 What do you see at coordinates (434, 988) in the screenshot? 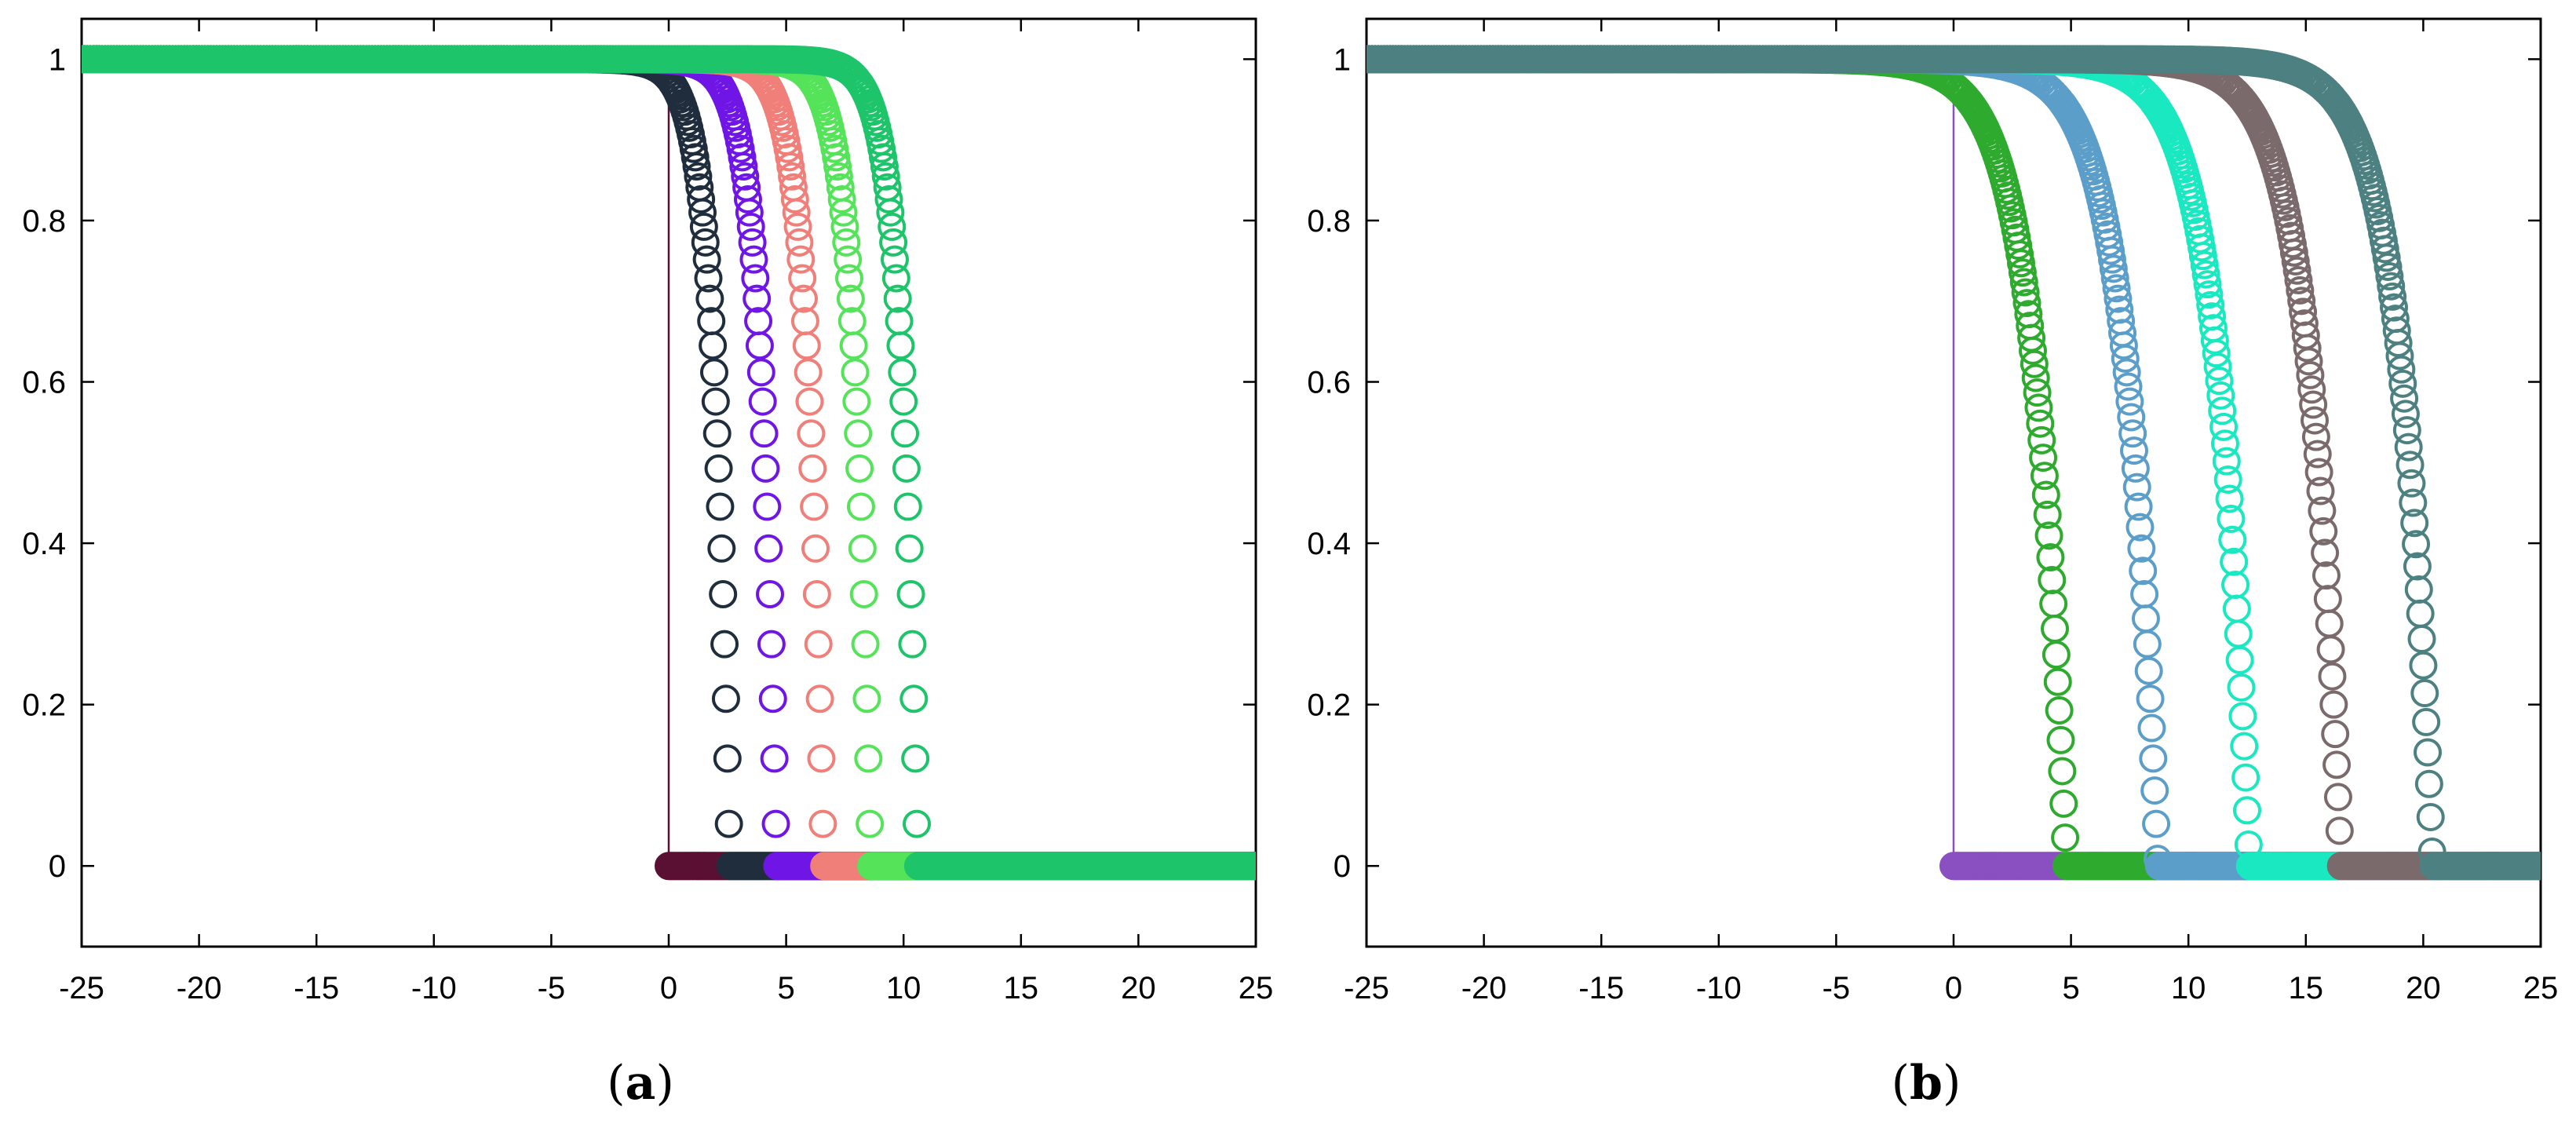
I see `x-tick-label: -10` at bounding box center [434, 988].